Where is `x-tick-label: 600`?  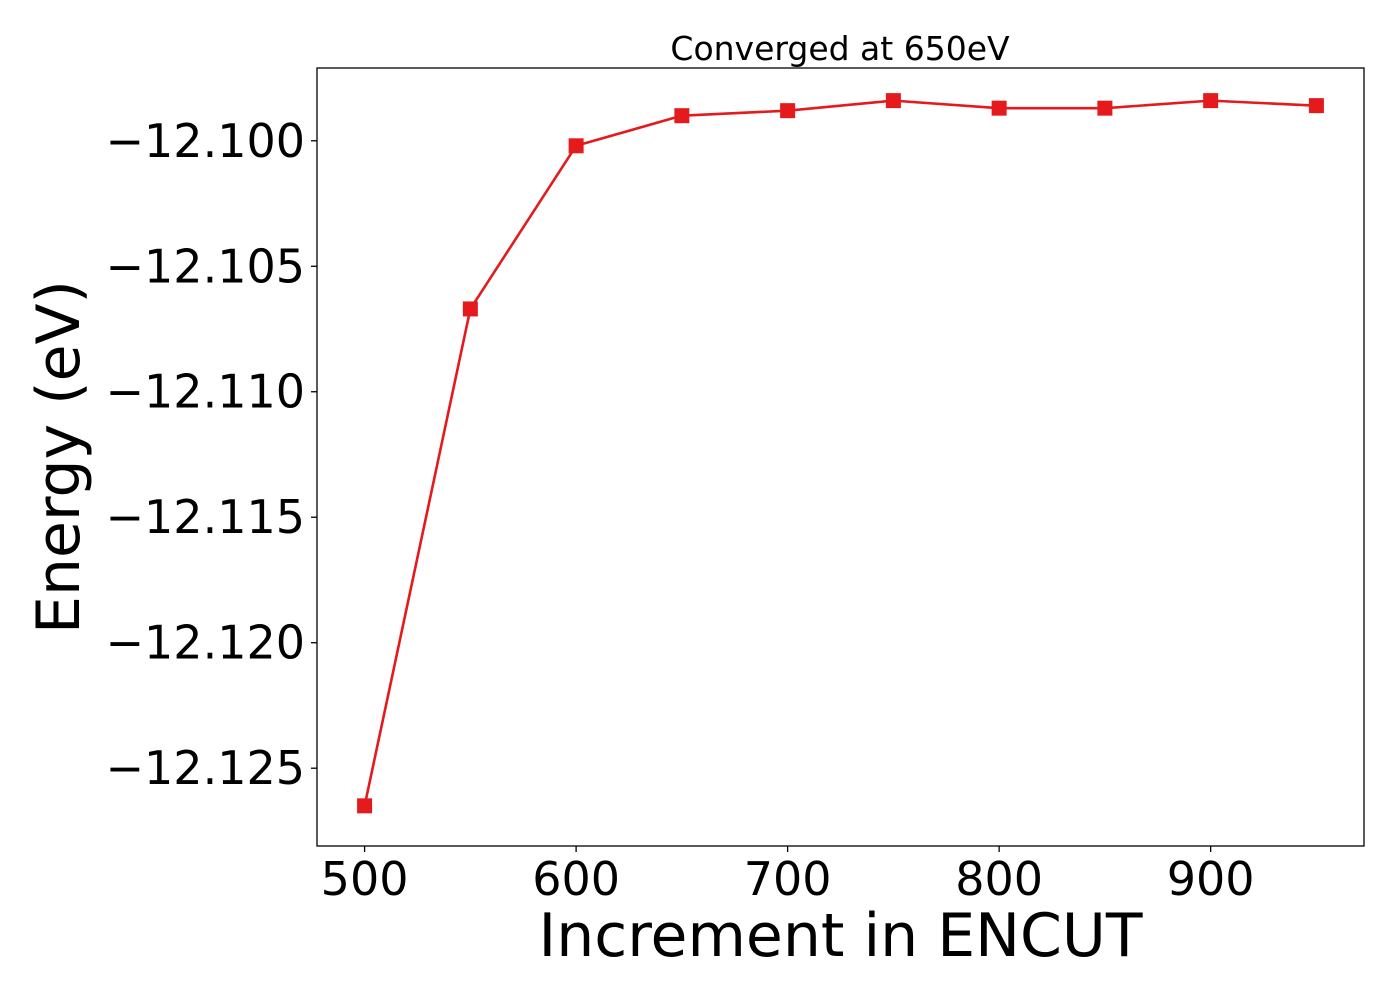
x-tick-label: 600 is located at coordinates (576, 879).